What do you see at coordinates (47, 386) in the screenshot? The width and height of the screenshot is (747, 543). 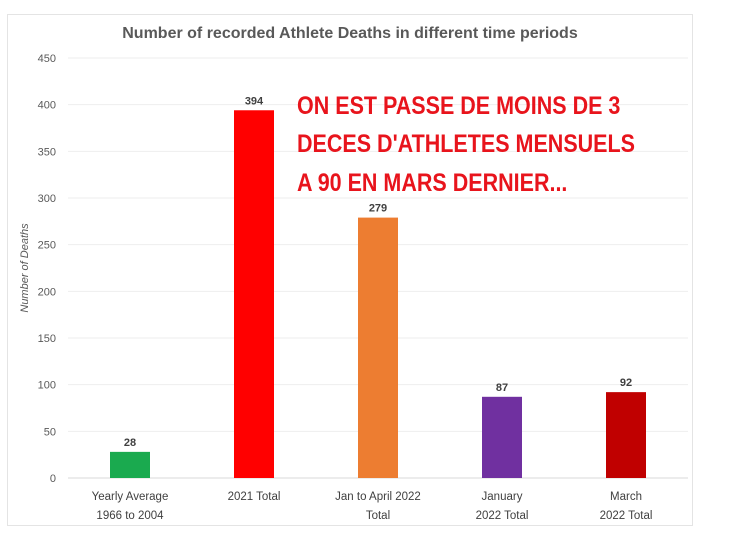 I see `y-tick-label: 100` at bounding box center [47, 386].